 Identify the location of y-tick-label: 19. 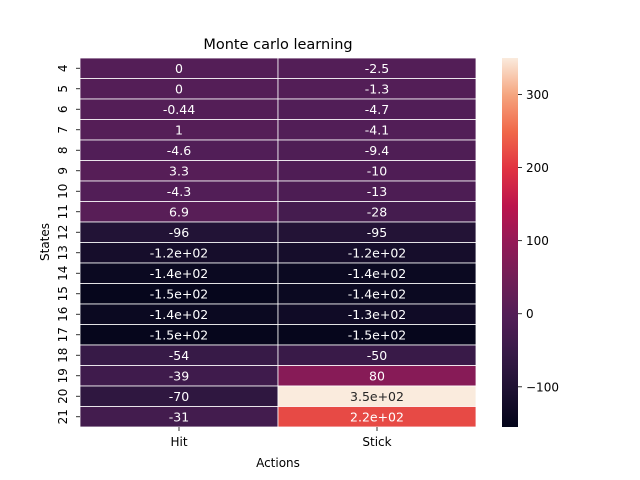
(63, 375).